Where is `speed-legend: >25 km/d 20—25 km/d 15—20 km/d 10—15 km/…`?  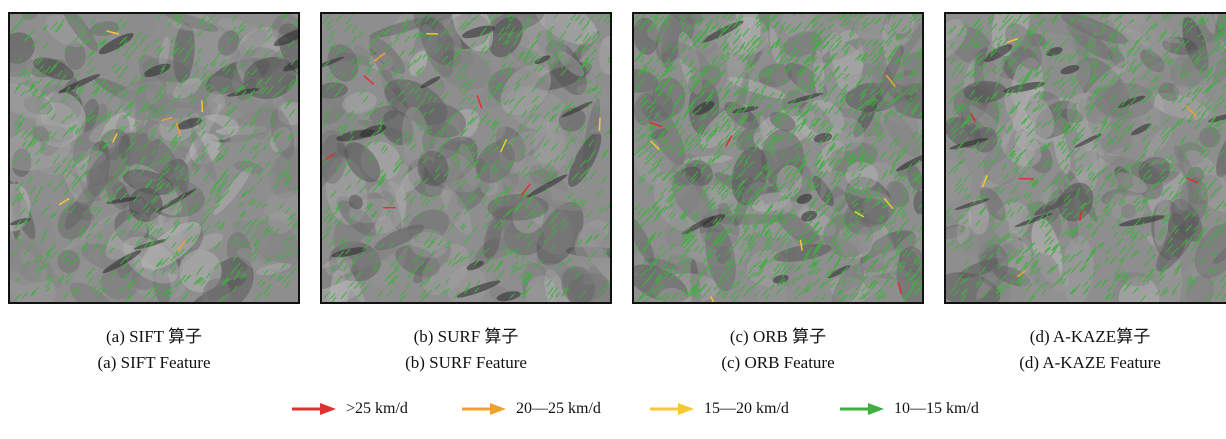
speed-legend: >25 km/d 20—25 km/d 15—20 km/d 10—15 km/… is located at coordinates (613, 409).